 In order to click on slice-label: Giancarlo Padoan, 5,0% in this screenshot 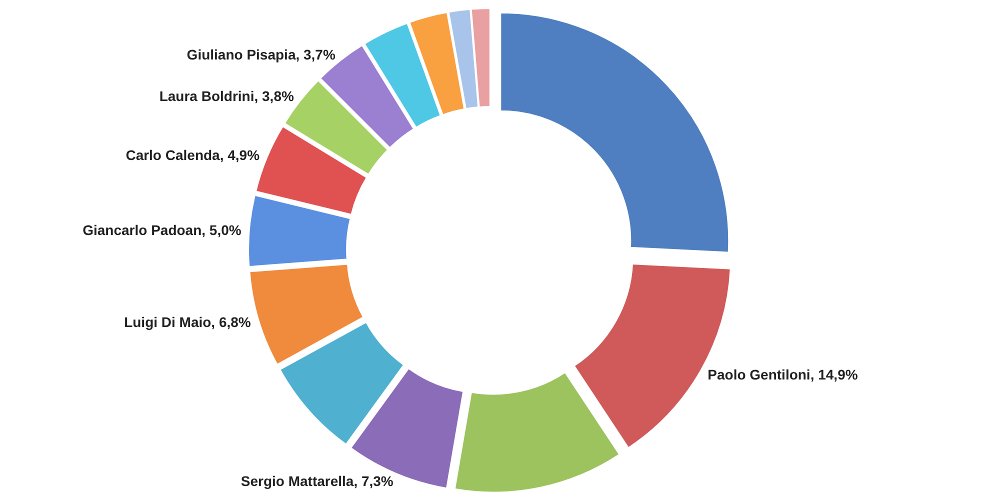, I will do `click(162, 230)`.